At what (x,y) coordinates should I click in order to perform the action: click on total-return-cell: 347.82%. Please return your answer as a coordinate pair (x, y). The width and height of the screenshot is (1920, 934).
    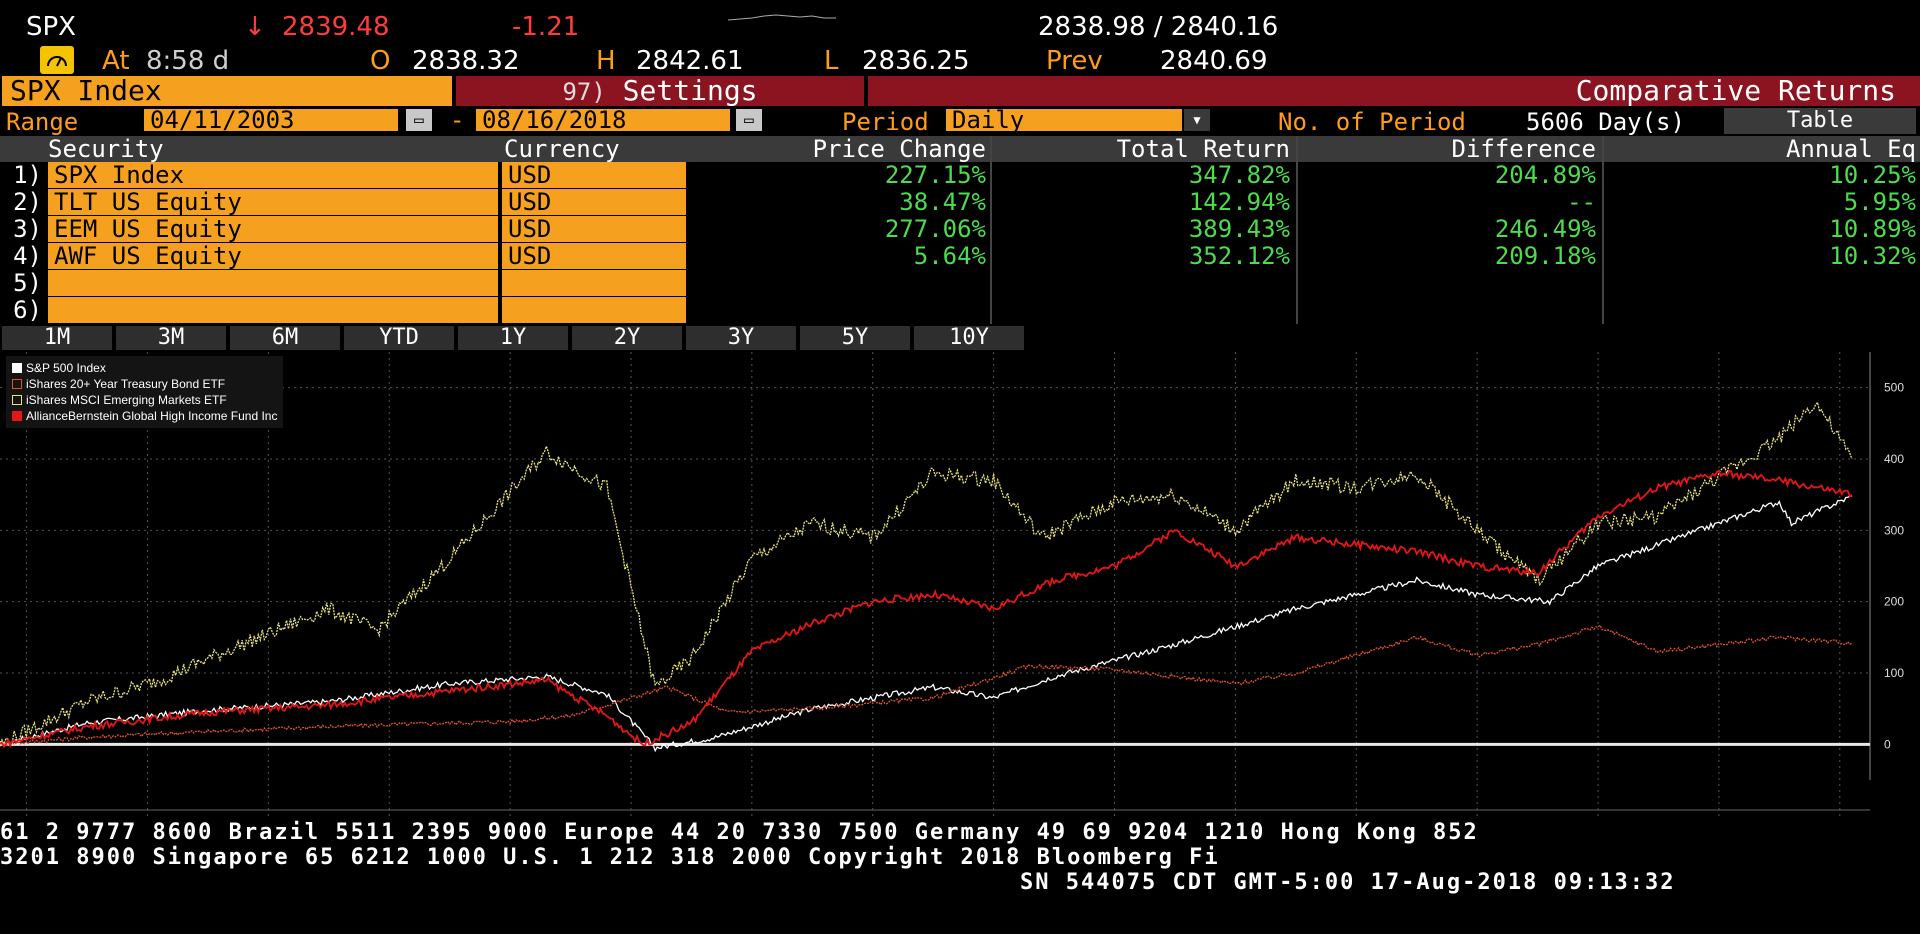
    Looking at the image, I should click on (1239, 175).